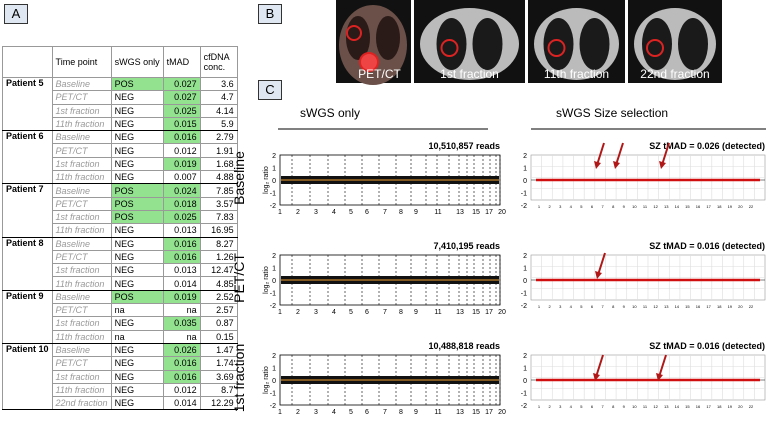 This screenshot has width=771, height=423. What do you see at coordinates (120, 62) in the screenshot?
I see `header-row: Time point sWGS only tMAD cfDNA conc.` at bounding box center [120, 62].